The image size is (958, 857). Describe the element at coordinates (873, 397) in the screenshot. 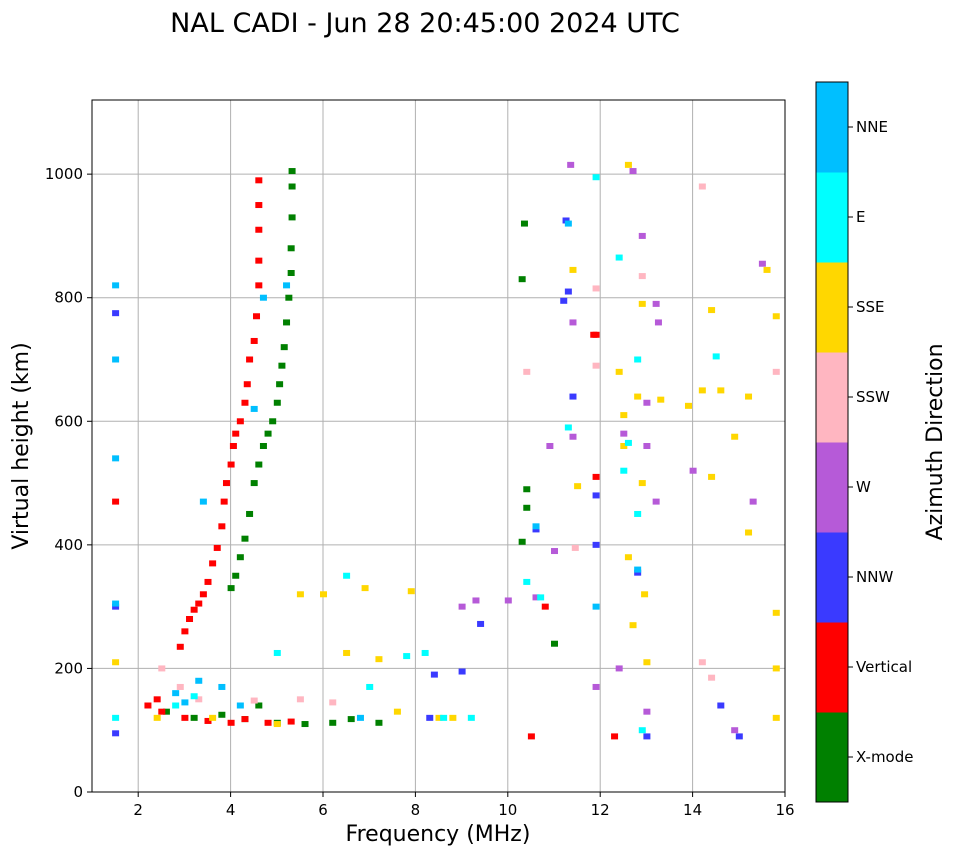

I see `colorbar-tick-label: SSW` at that location.